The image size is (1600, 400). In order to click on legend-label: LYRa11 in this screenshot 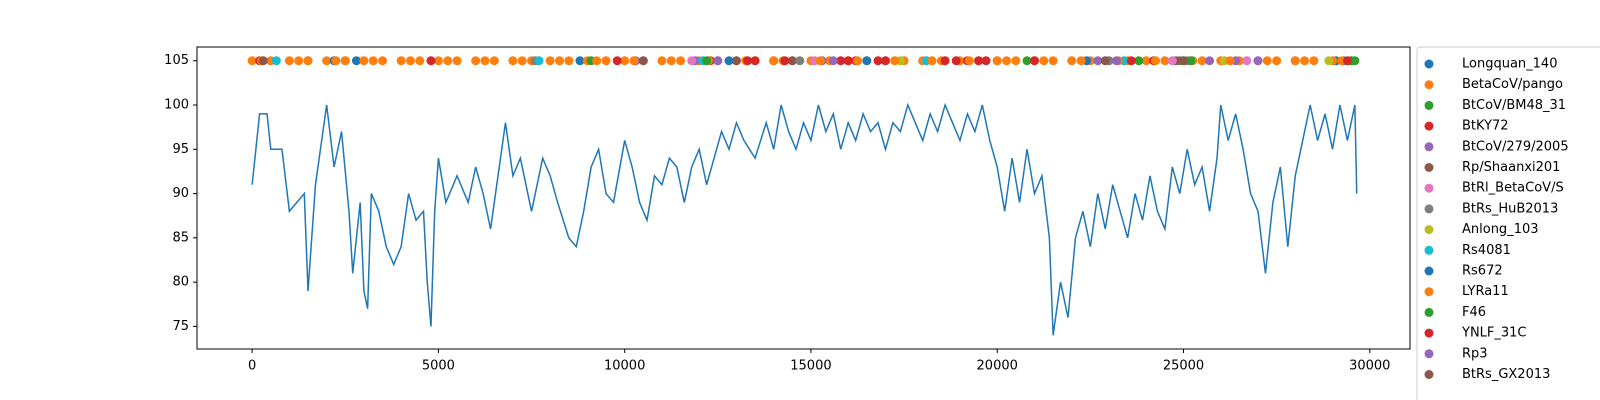, I will do `click(1485, 291)`.